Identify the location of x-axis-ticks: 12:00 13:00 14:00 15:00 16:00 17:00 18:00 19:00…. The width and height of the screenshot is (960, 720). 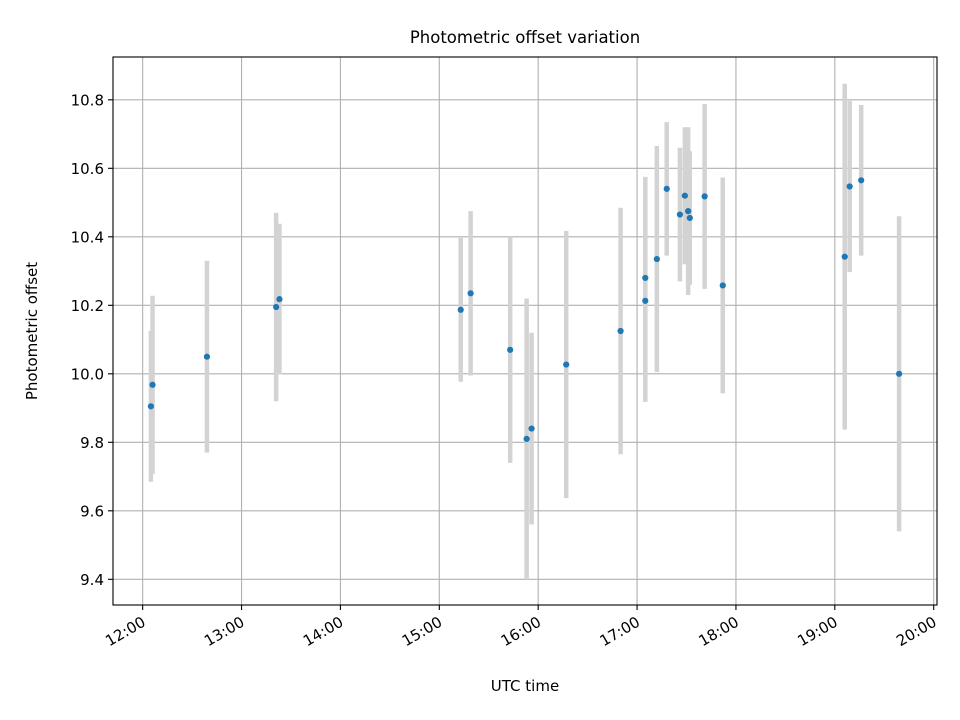
(521, 627).